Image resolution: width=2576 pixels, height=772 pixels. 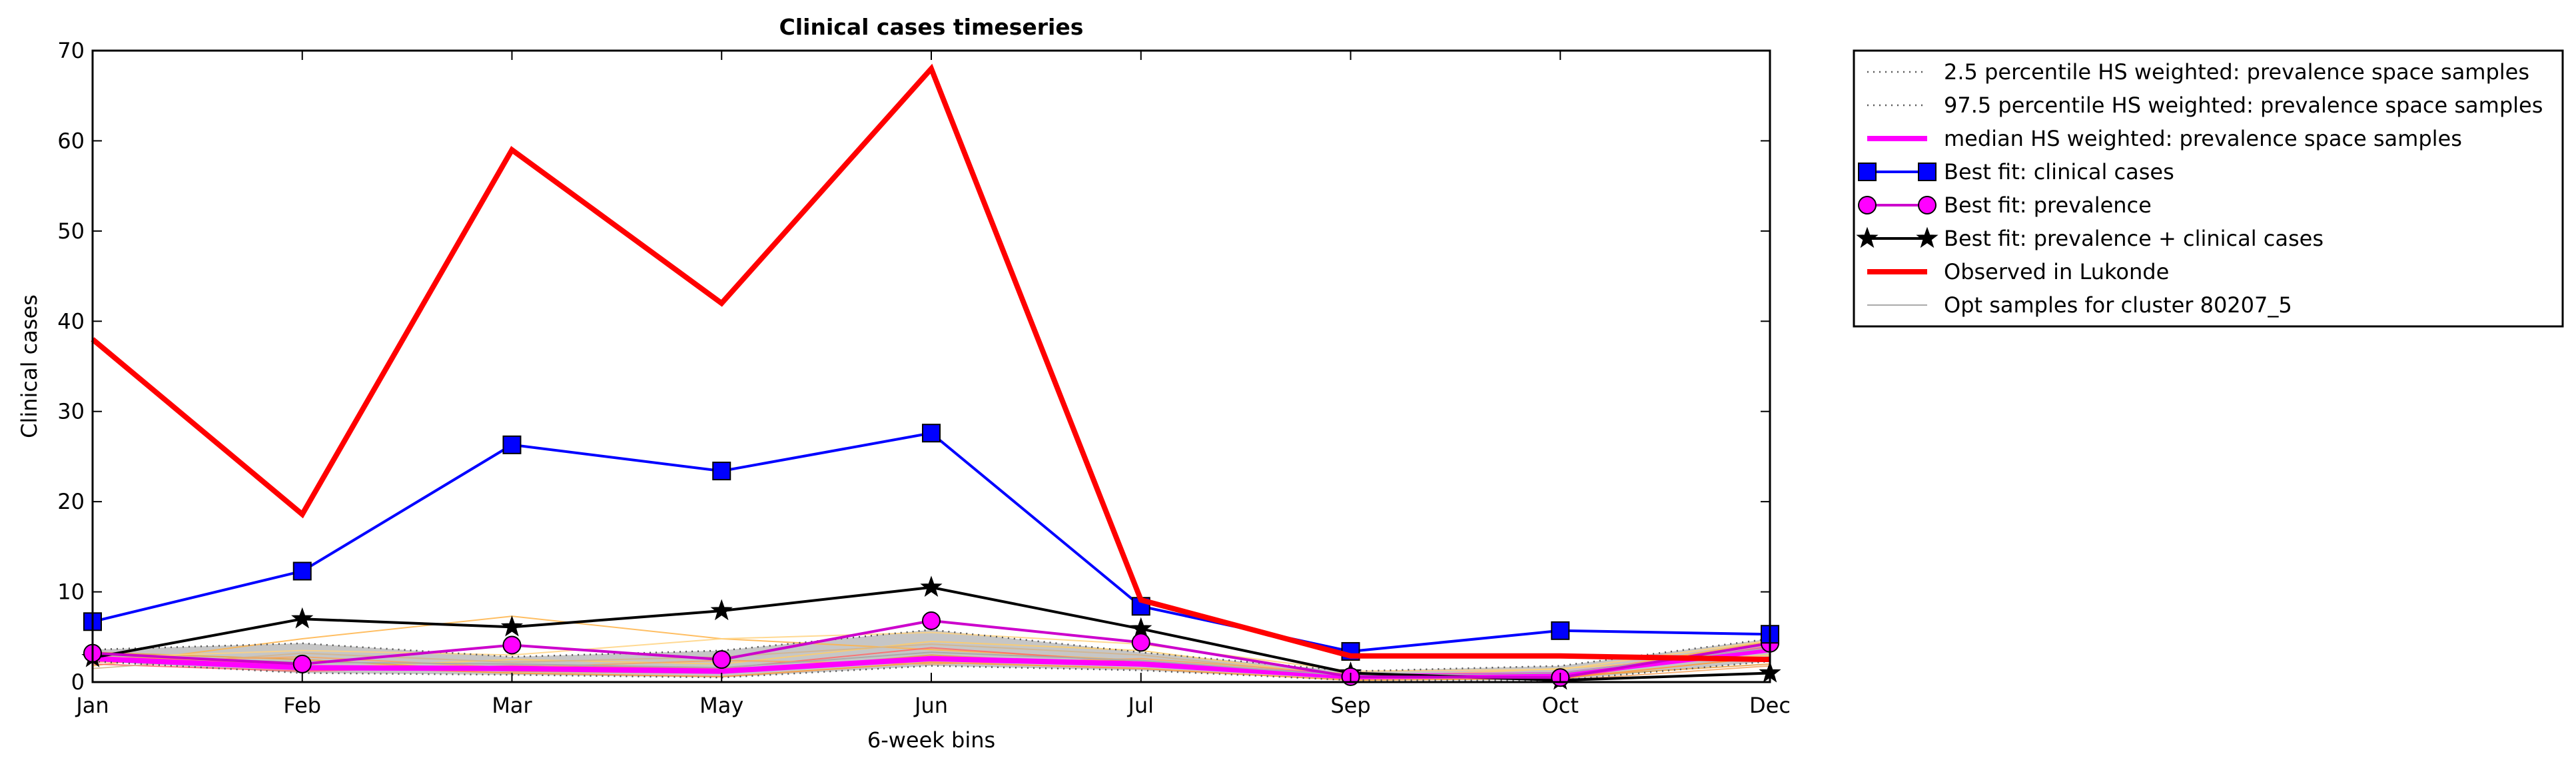 I want to click on x-tick-label: Dec, so click(x=1770, y=705).